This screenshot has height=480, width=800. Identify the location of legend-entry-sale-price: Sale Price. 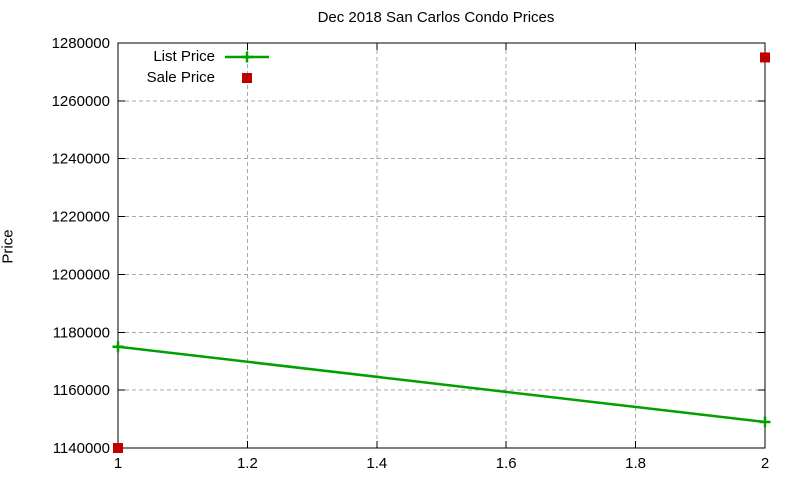
(167, 77).